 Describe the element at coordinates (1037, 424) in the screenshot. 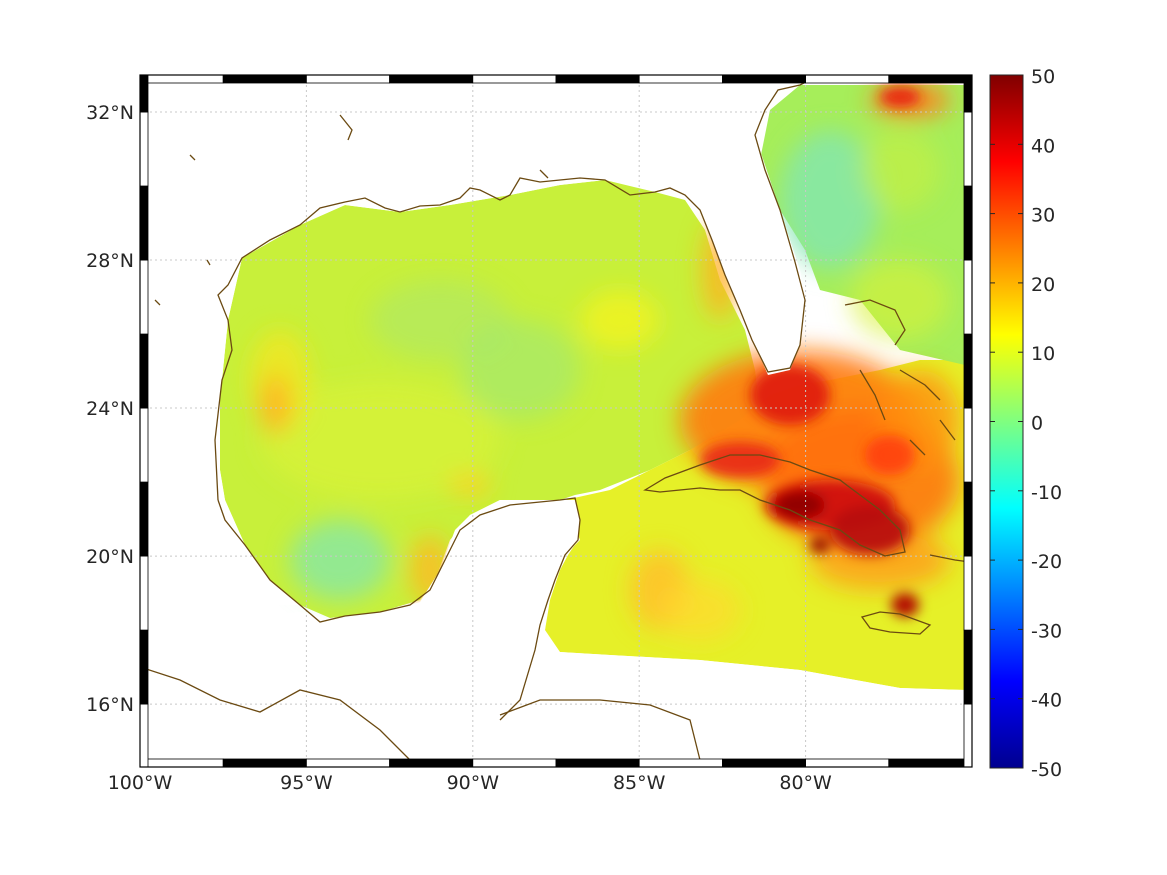

I see `colorbar-tick-label: 0` at that location.